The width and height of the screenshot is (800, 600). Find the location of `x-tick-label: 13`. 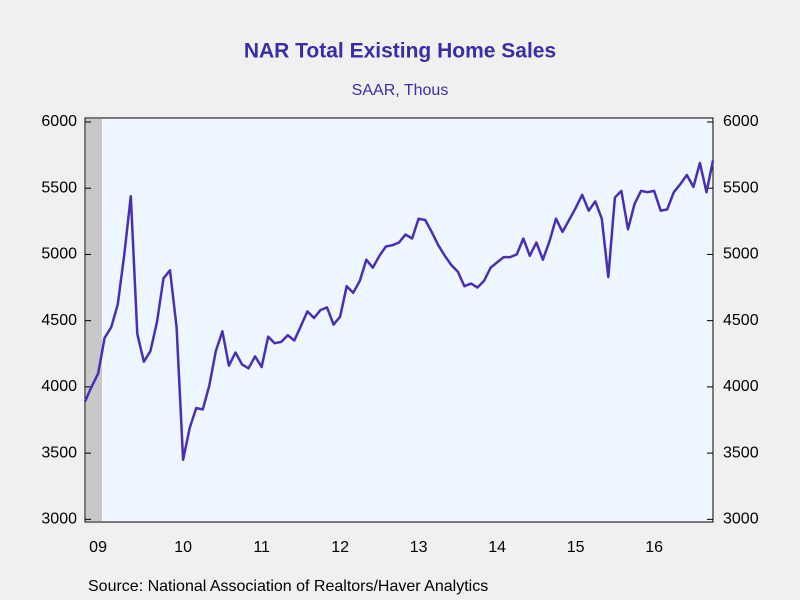

x-tick-label: 13 is located at coordinates (419, 547).